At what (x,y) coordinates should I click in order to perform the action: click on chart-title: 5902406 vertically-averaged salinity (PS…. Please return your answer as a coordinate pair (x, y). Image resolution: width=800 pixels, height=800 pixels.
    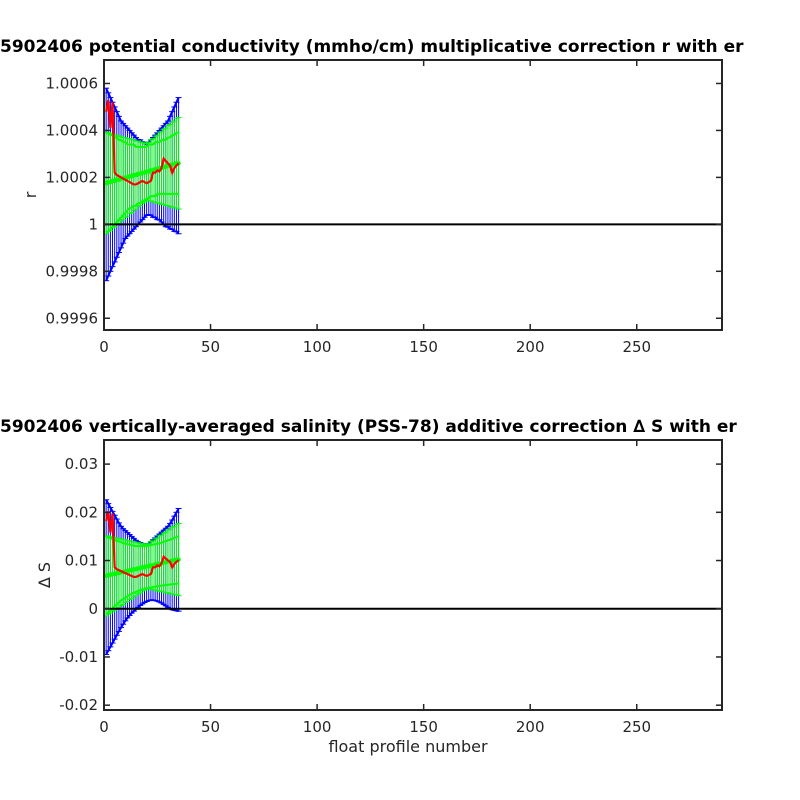
    Looking at the image, I should click on (368, 427).